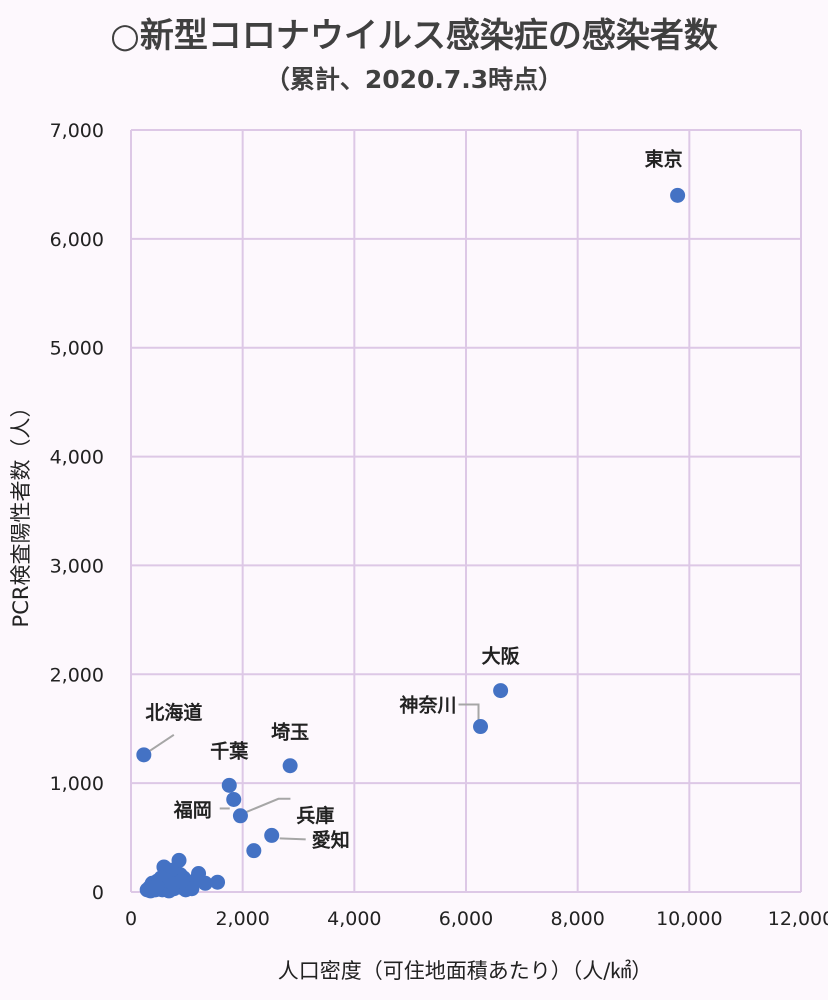 The height and width of the screenshot is (1000, 828). What do you see at coordinates (173, 712) in the screenshot?
I see `point-label: 北海道` at bounding box center [173, 712].